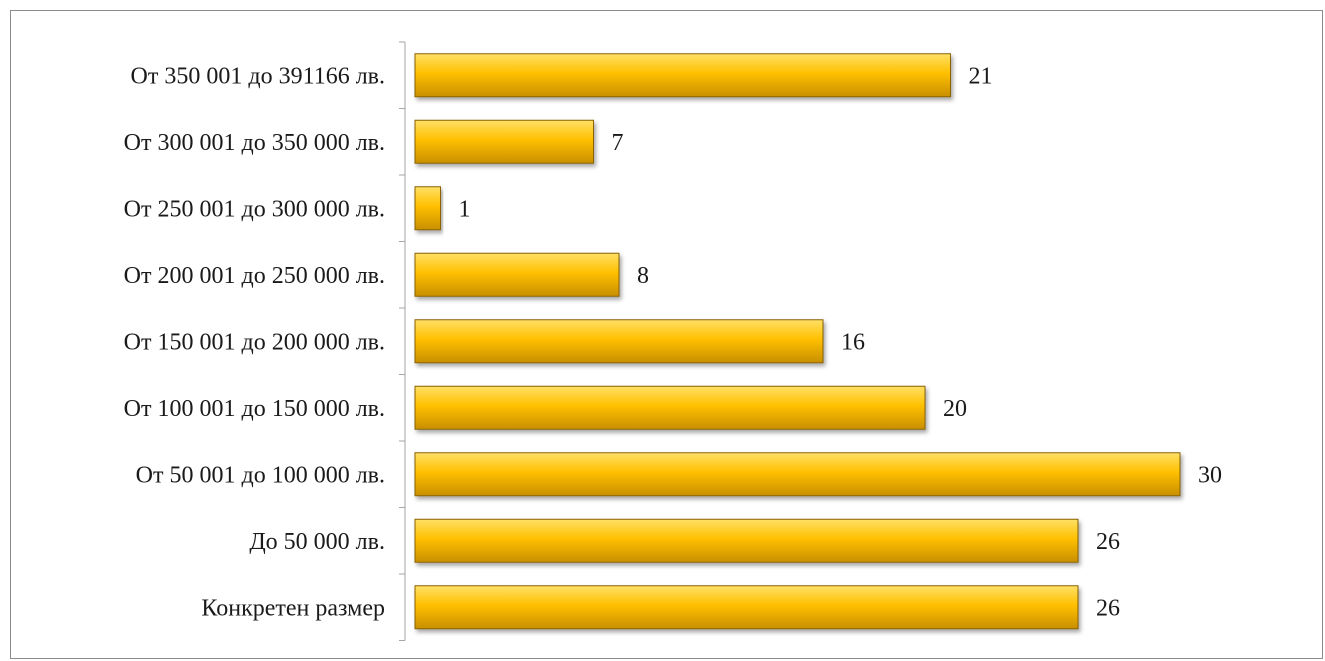  Describe the element at coordinates (293, 608) in the screenshot. I see `category-label: Конкретен размер` at that location.